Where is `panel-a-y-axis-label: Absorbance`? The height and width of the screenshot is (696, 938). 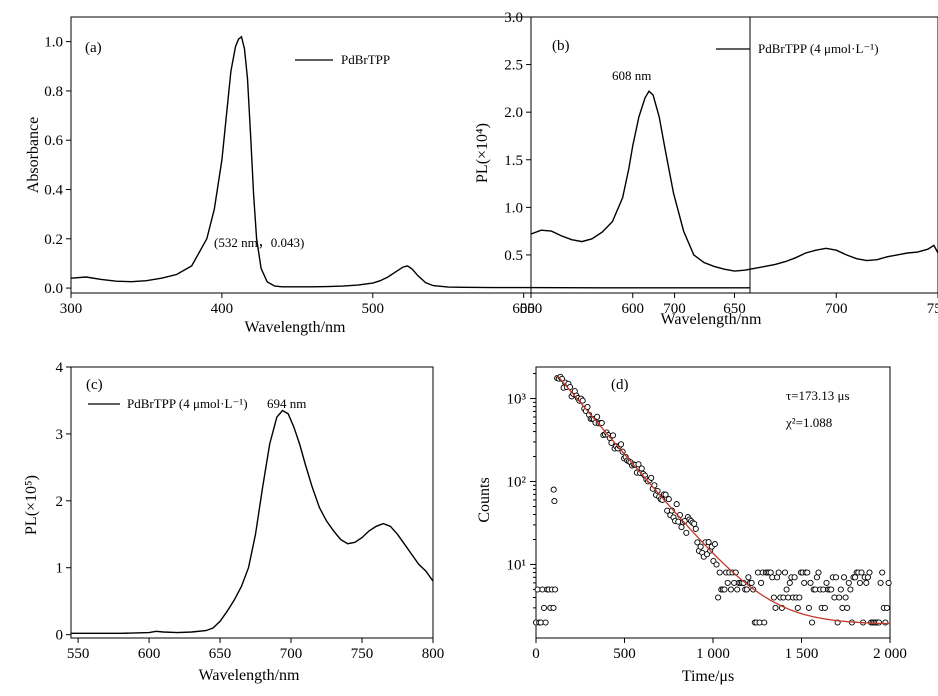 panel-a-y-axis-label: Absorbance is located at coordinates (33, 155).